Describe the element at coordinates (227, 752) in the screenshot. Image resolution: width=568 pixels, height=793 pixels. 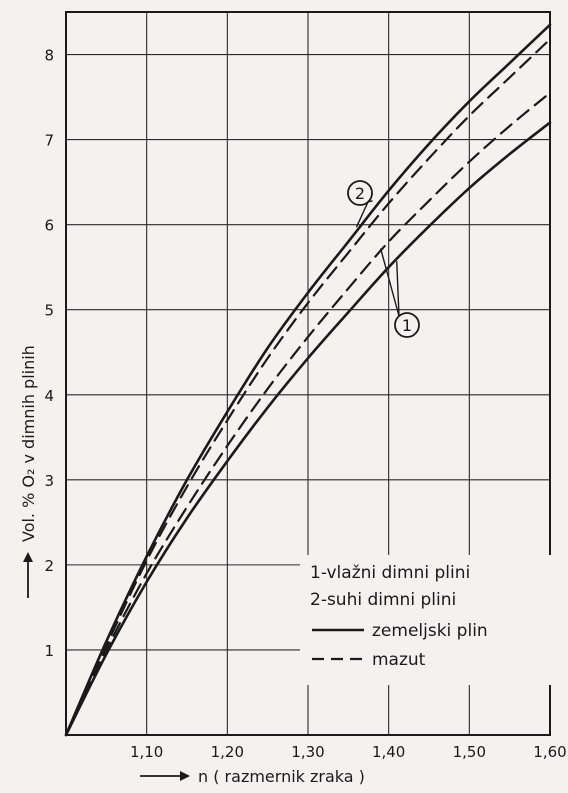
I see `x-tick-label: 1,20` at that location.